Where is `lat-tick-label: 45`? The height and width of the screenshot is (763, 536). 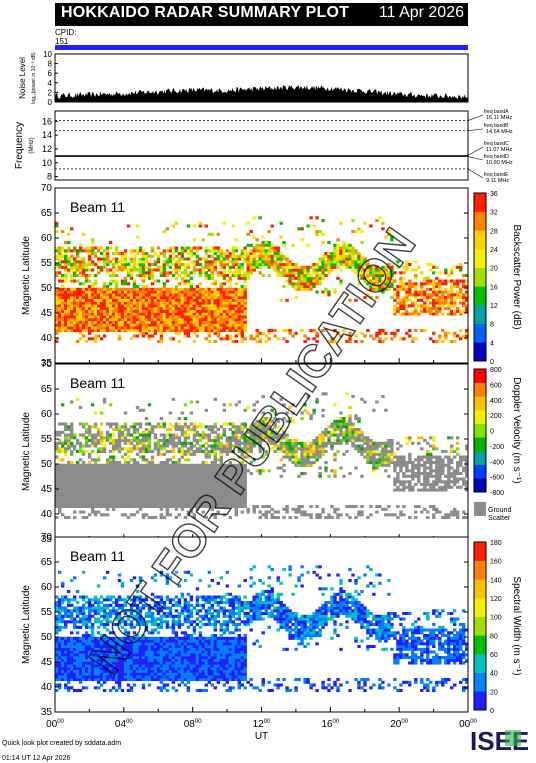 lat-tick-label: 45 is located at coordinates (47, 313).